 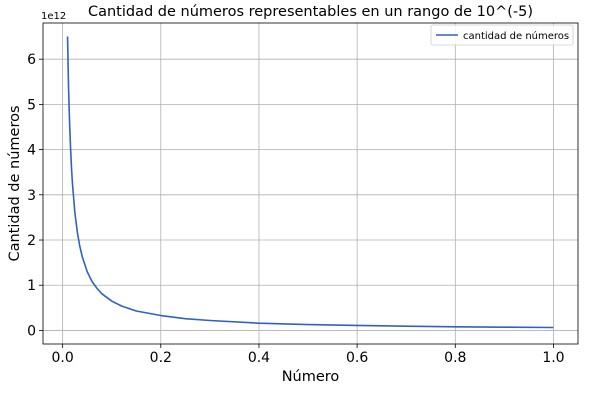 What do you see at coordinates (161, 358) in the screenshot?
I see `x-tick-label: 0.2` at bounding box center [161, 358].